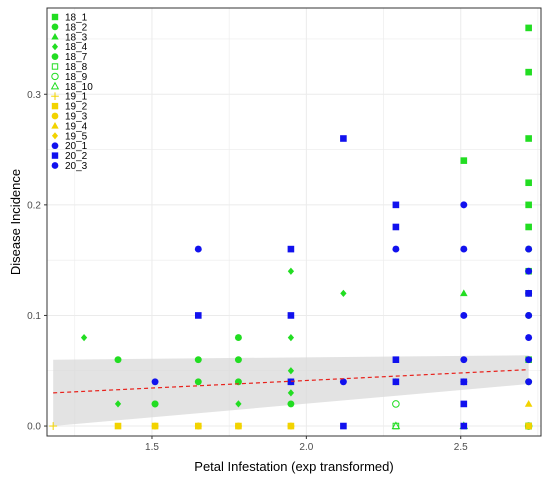 This screenshot has height=482, width=550. What do you see at coordinates (34, 427) in the screenshot?
I see `y-tick-label: 0.0` at bounding box center [34, 427].